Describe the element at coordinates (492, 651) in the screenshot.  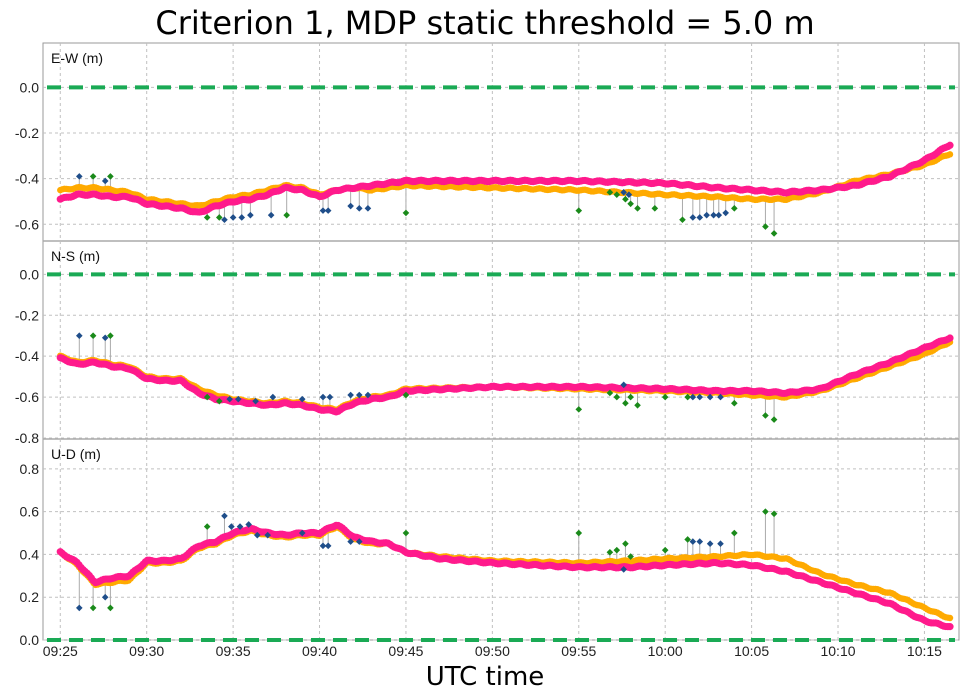
I see `x-tick-label: 09:50` at that location.